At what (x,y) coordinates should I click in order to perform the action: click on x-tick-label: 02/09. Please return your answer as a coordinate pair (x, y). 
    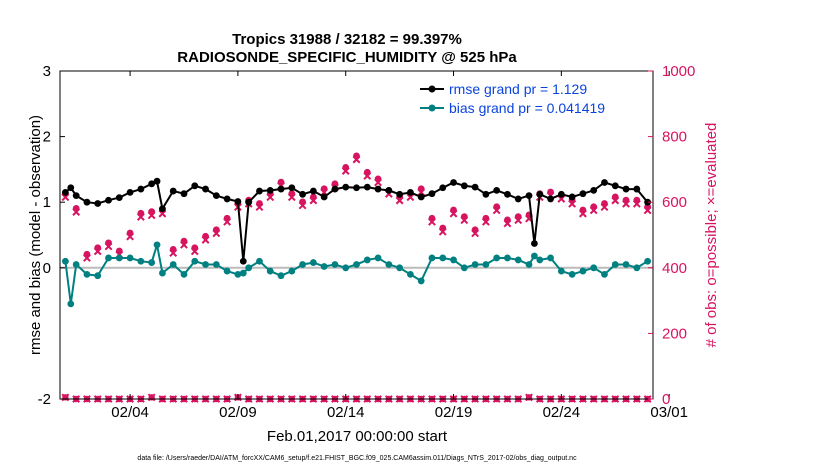
    Looking at the image, I should click on (238, 412).